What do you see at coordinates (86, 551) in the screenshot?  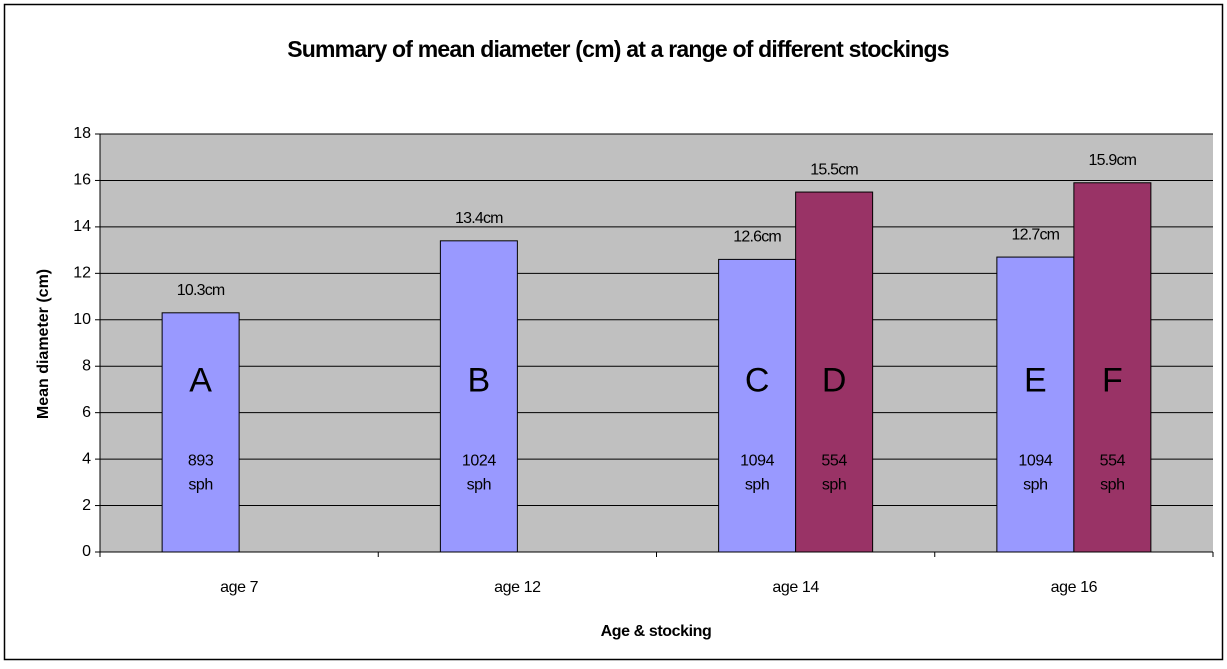 I see `y-tick-label: 0` at bounding box center [86, 551].